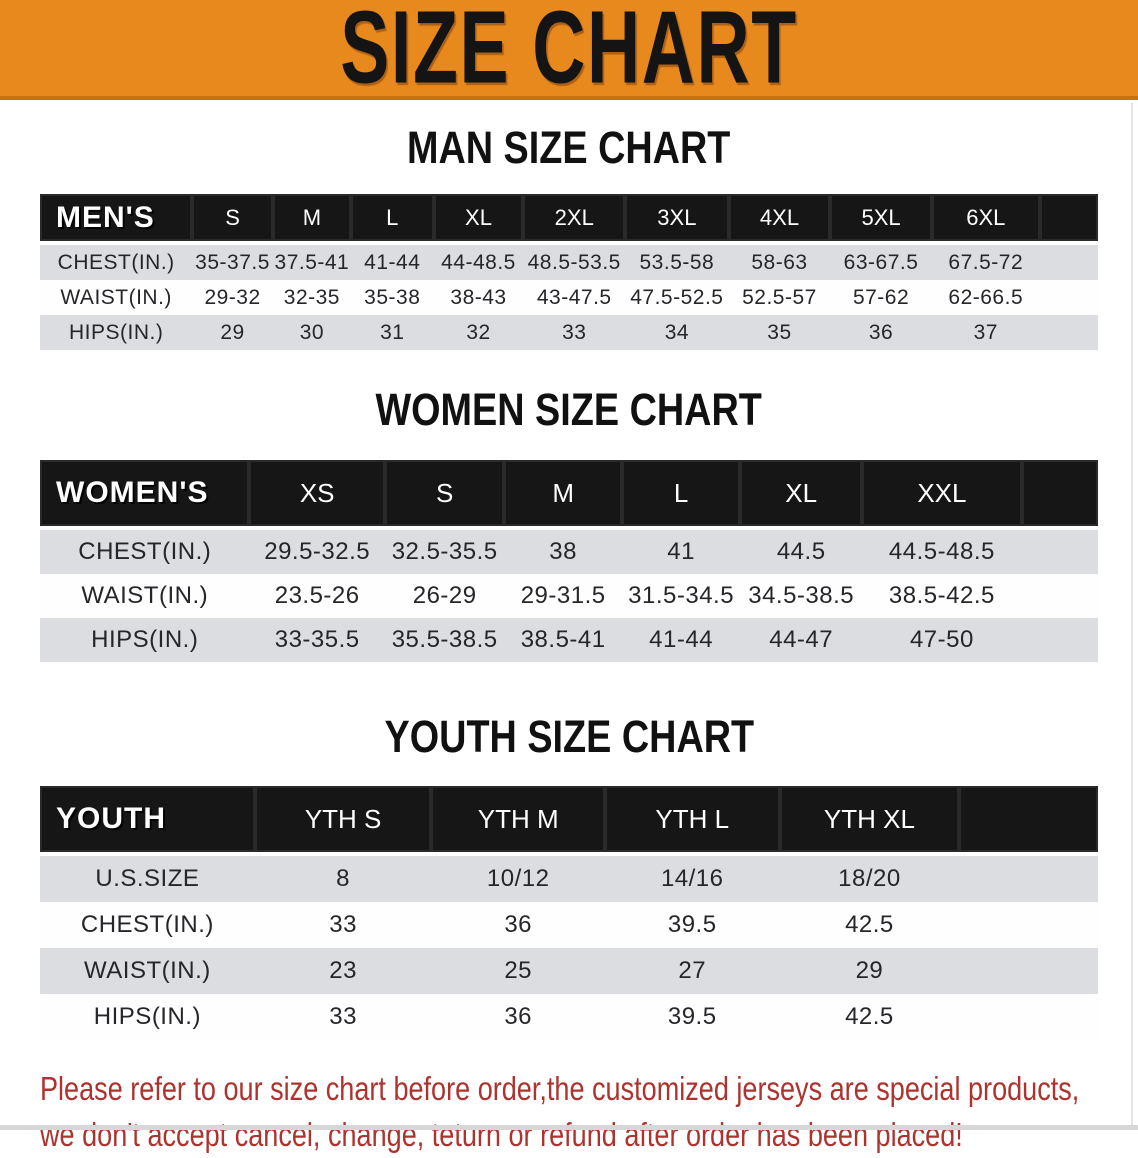  I want to click on column-header: YTH S, so click(343, 821).